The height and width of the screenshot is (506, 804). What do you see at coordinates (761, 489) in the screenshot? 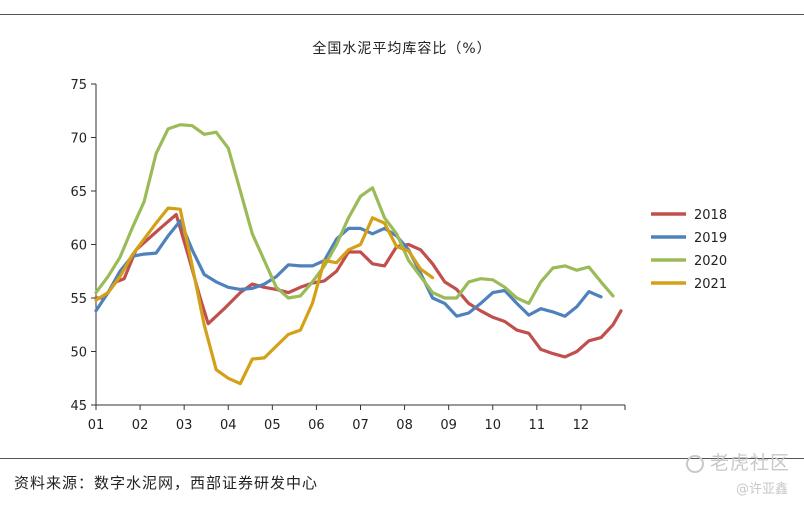
I see `watermark-user: @许亚鑫` at bounding box center [761, 489].